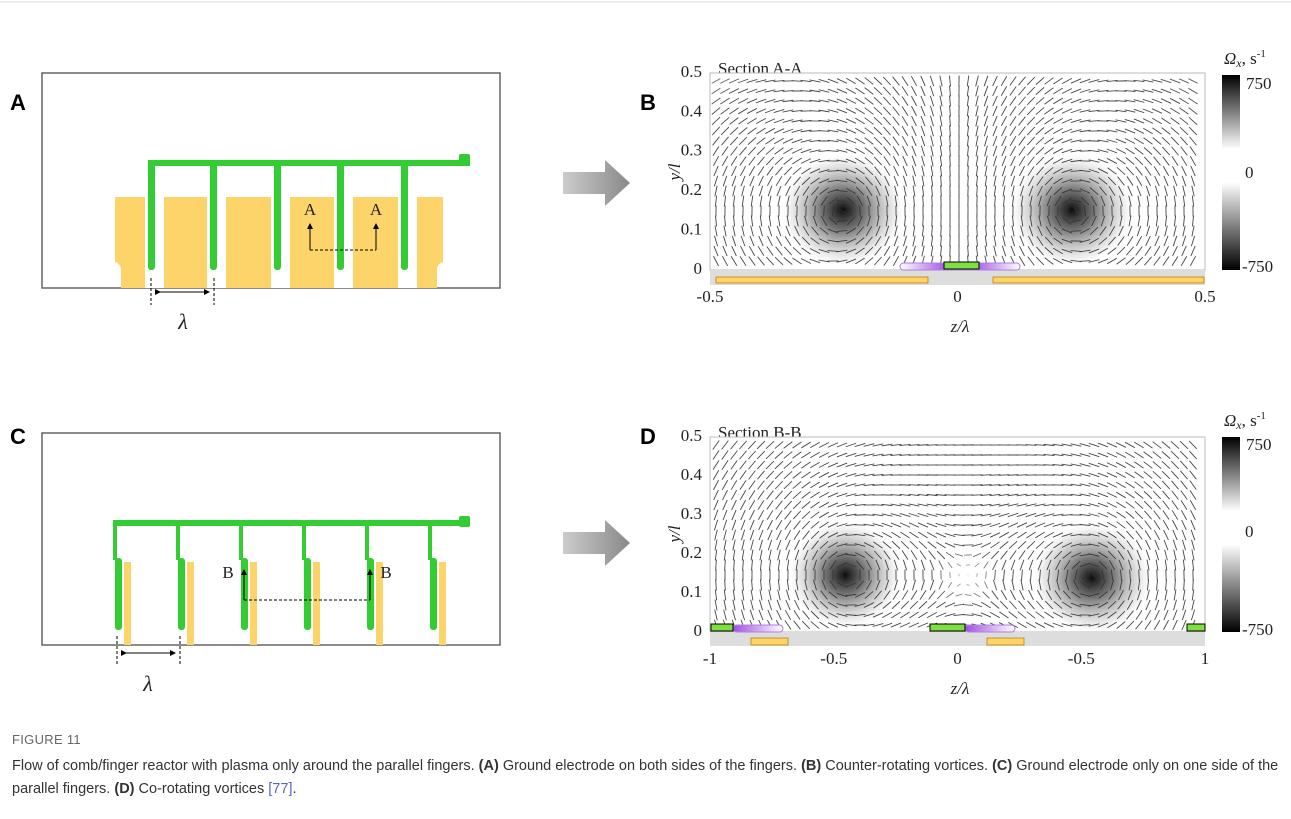 This screenshot has width=1291, height=819. What do you see at coordinates (147, 683) in the screenshot?
I see `lambda-label: λ` at bounding box center [147, 683].